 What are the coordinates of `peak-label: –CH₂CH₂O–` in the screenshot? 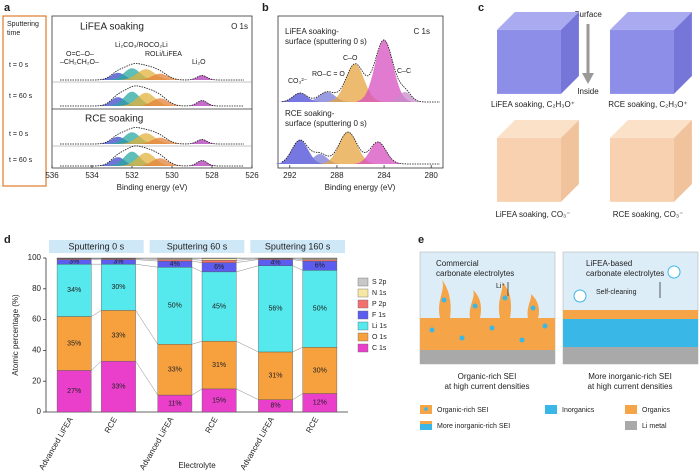 It's located at (79, 62).